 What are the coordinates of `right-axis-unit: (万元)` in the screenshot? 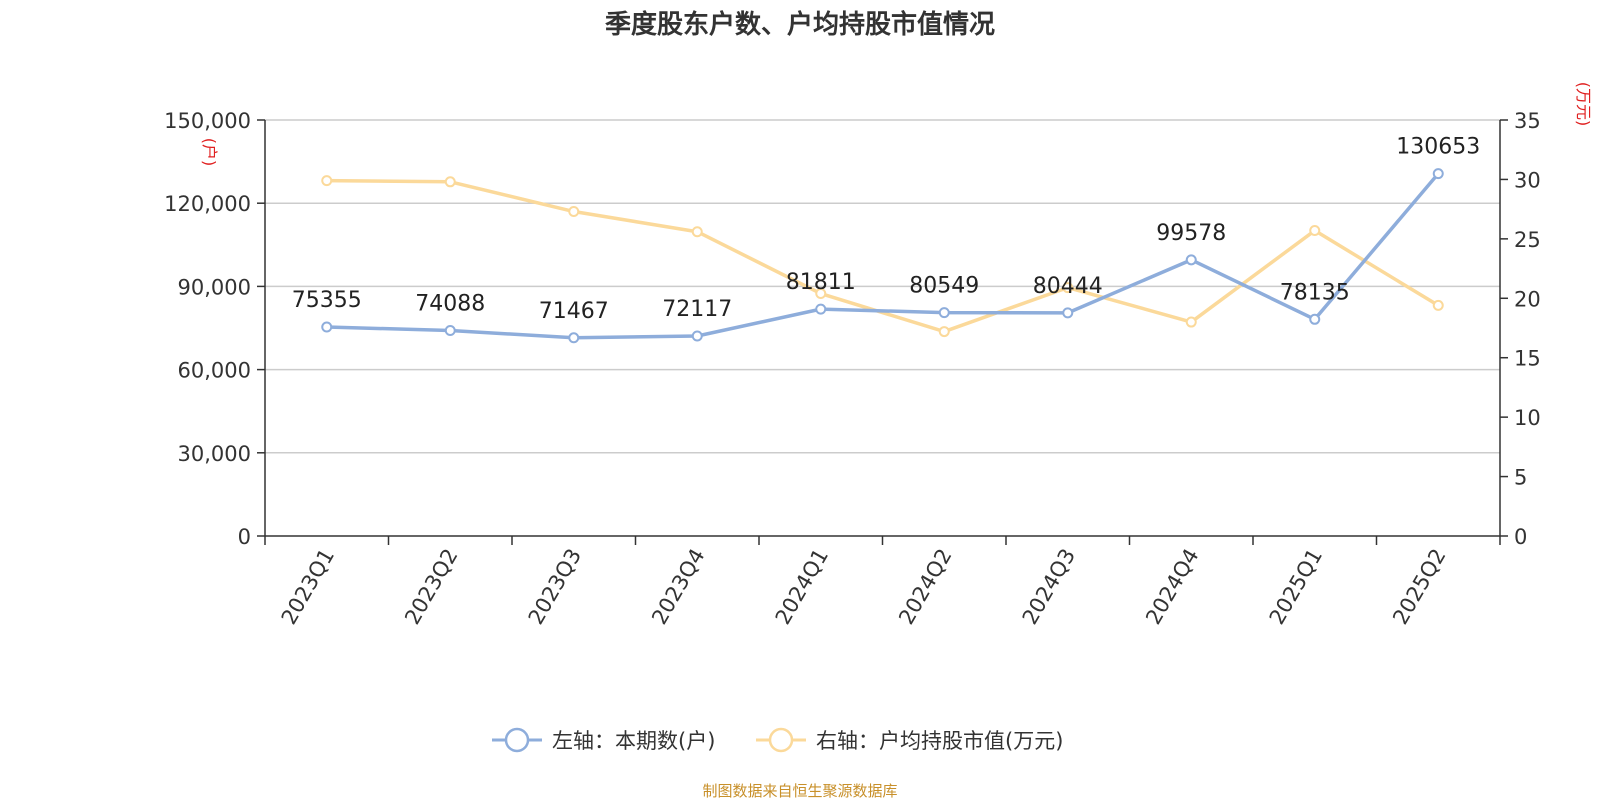 It's located at (1583, 104).